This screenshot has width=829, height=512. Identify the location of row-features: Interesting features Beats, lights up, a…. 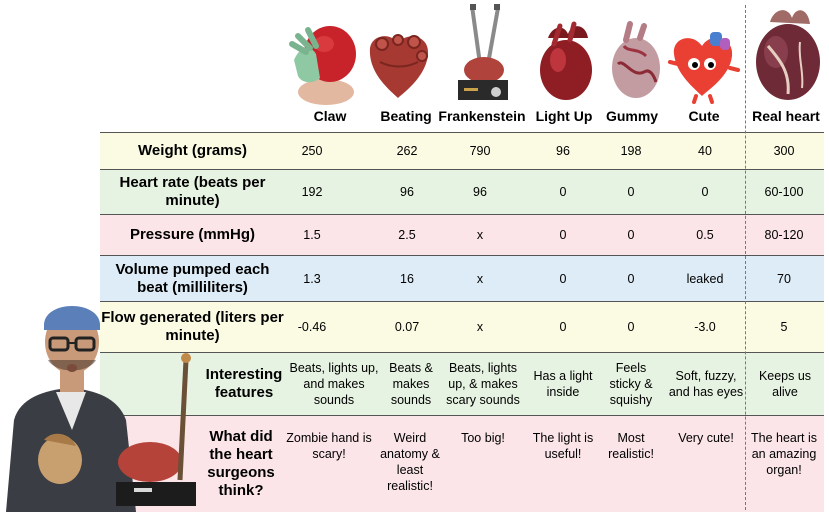
(462, 384).